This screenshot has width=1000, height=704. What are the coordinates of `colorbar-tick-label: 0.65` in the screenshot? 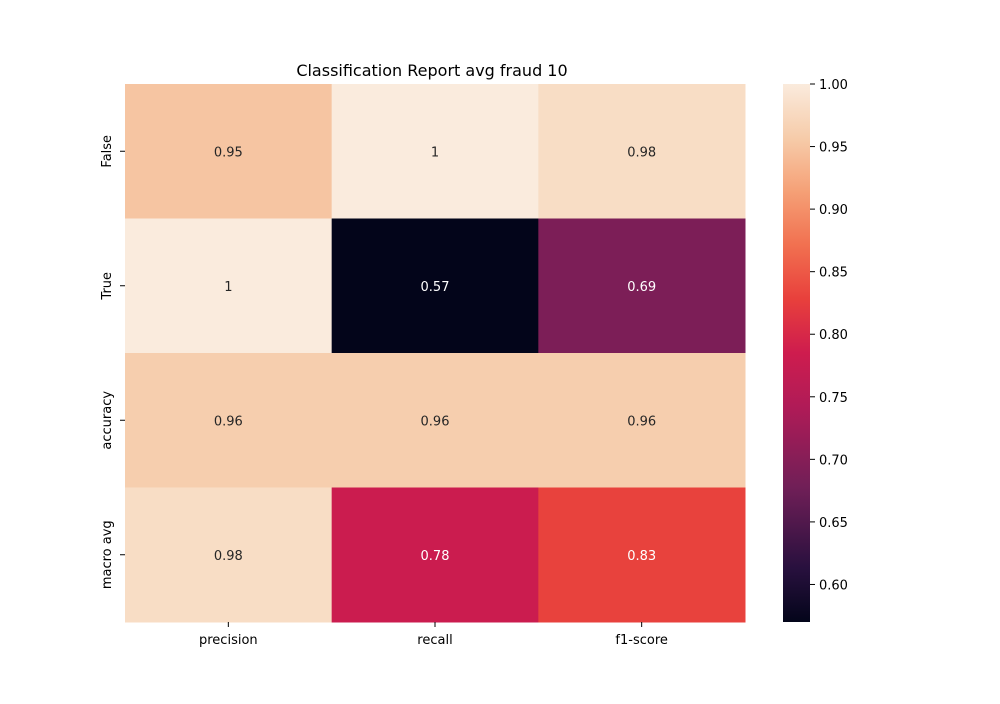 It's located at (833, 523).